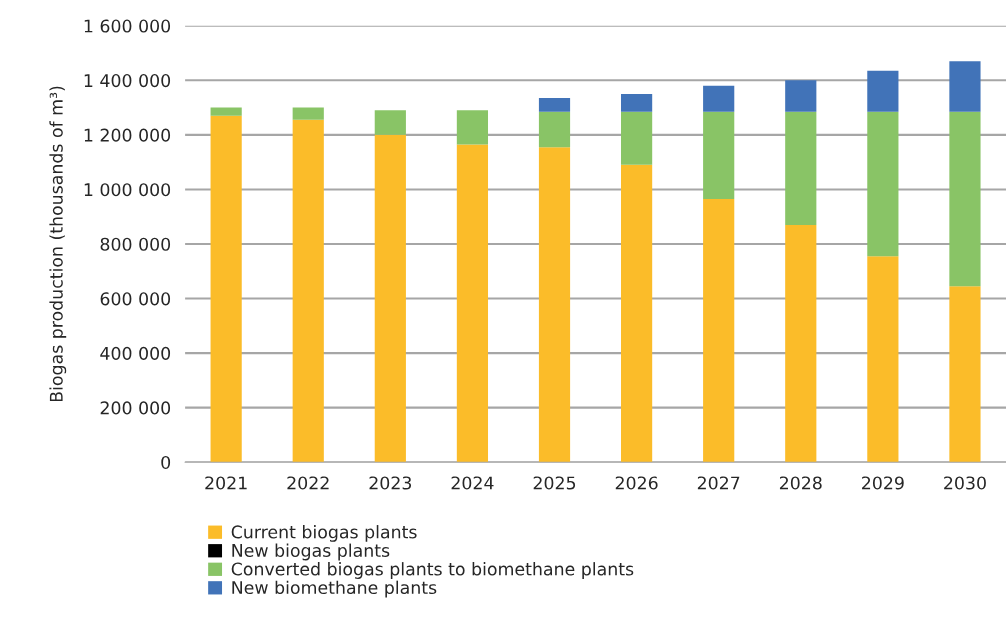 This screenshot has height=628, width=1006. Describe the element at coordinates (311, 552) in the screenshot. I see `legend-label: New biogas plants` at that location.